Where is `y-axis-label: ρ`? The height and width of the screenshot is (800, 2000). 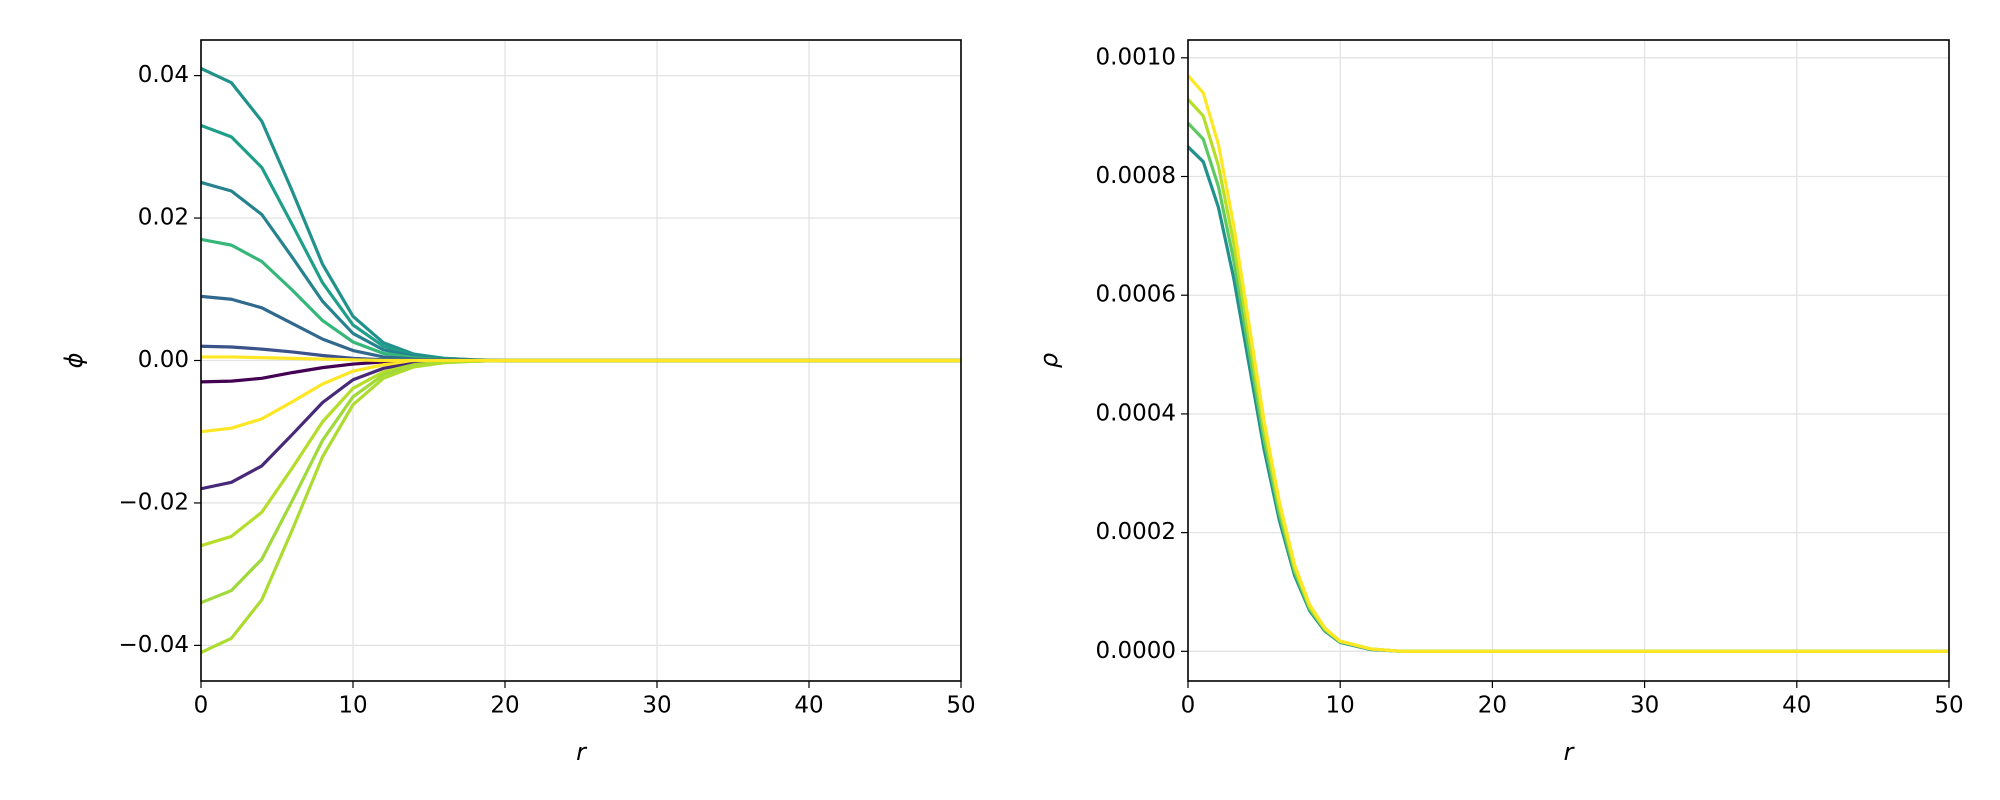 y-axis-label: ρ is located at coordinates (1049, 360).